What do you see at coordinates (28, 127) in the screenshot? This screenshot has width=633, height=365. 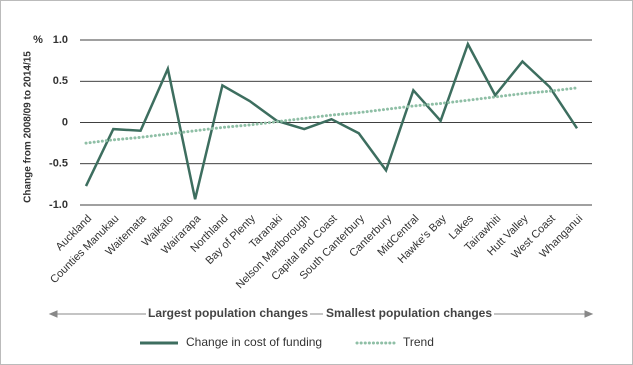 I see `y-axis-label: Change from 2008/09 to 2014/15` at bounding box center [28, 127].